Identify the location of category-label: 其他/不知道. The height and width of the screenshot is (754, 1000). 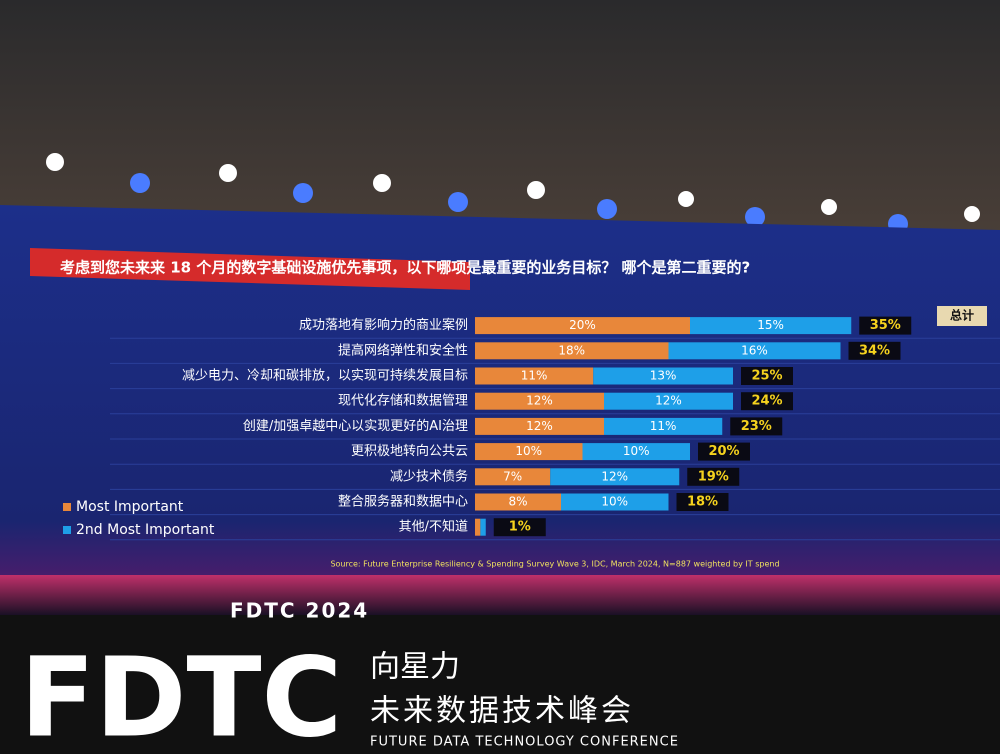
(433, 527).